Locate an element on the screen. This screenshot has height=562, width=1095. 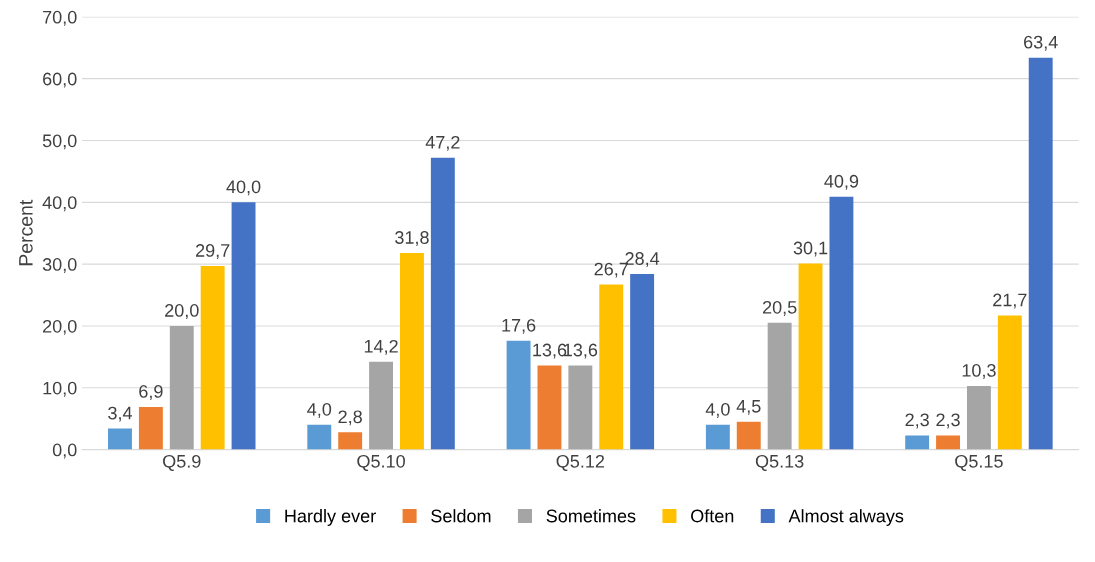
legend-label: Sometimes is located at coordinates (591, 516).